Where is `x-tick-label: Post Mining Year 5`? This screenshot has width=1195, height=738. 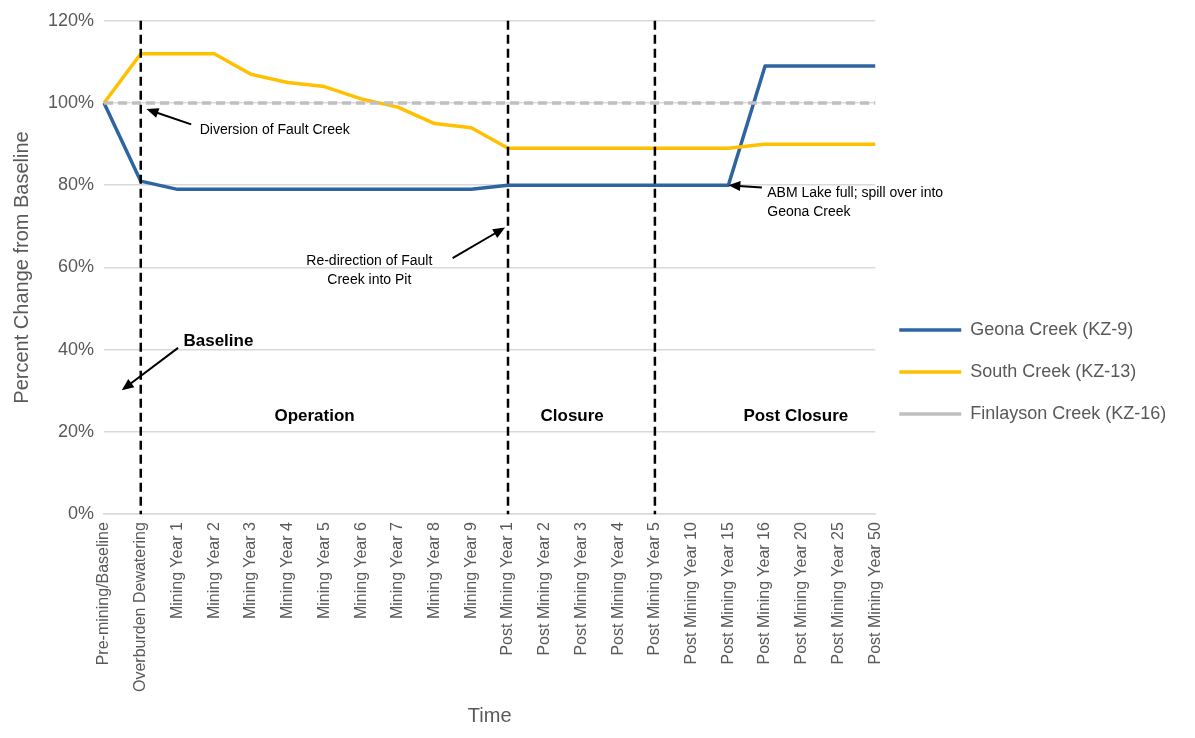 x-tick-label: Post Mining Year 5 is located at coordinates (654, 589).